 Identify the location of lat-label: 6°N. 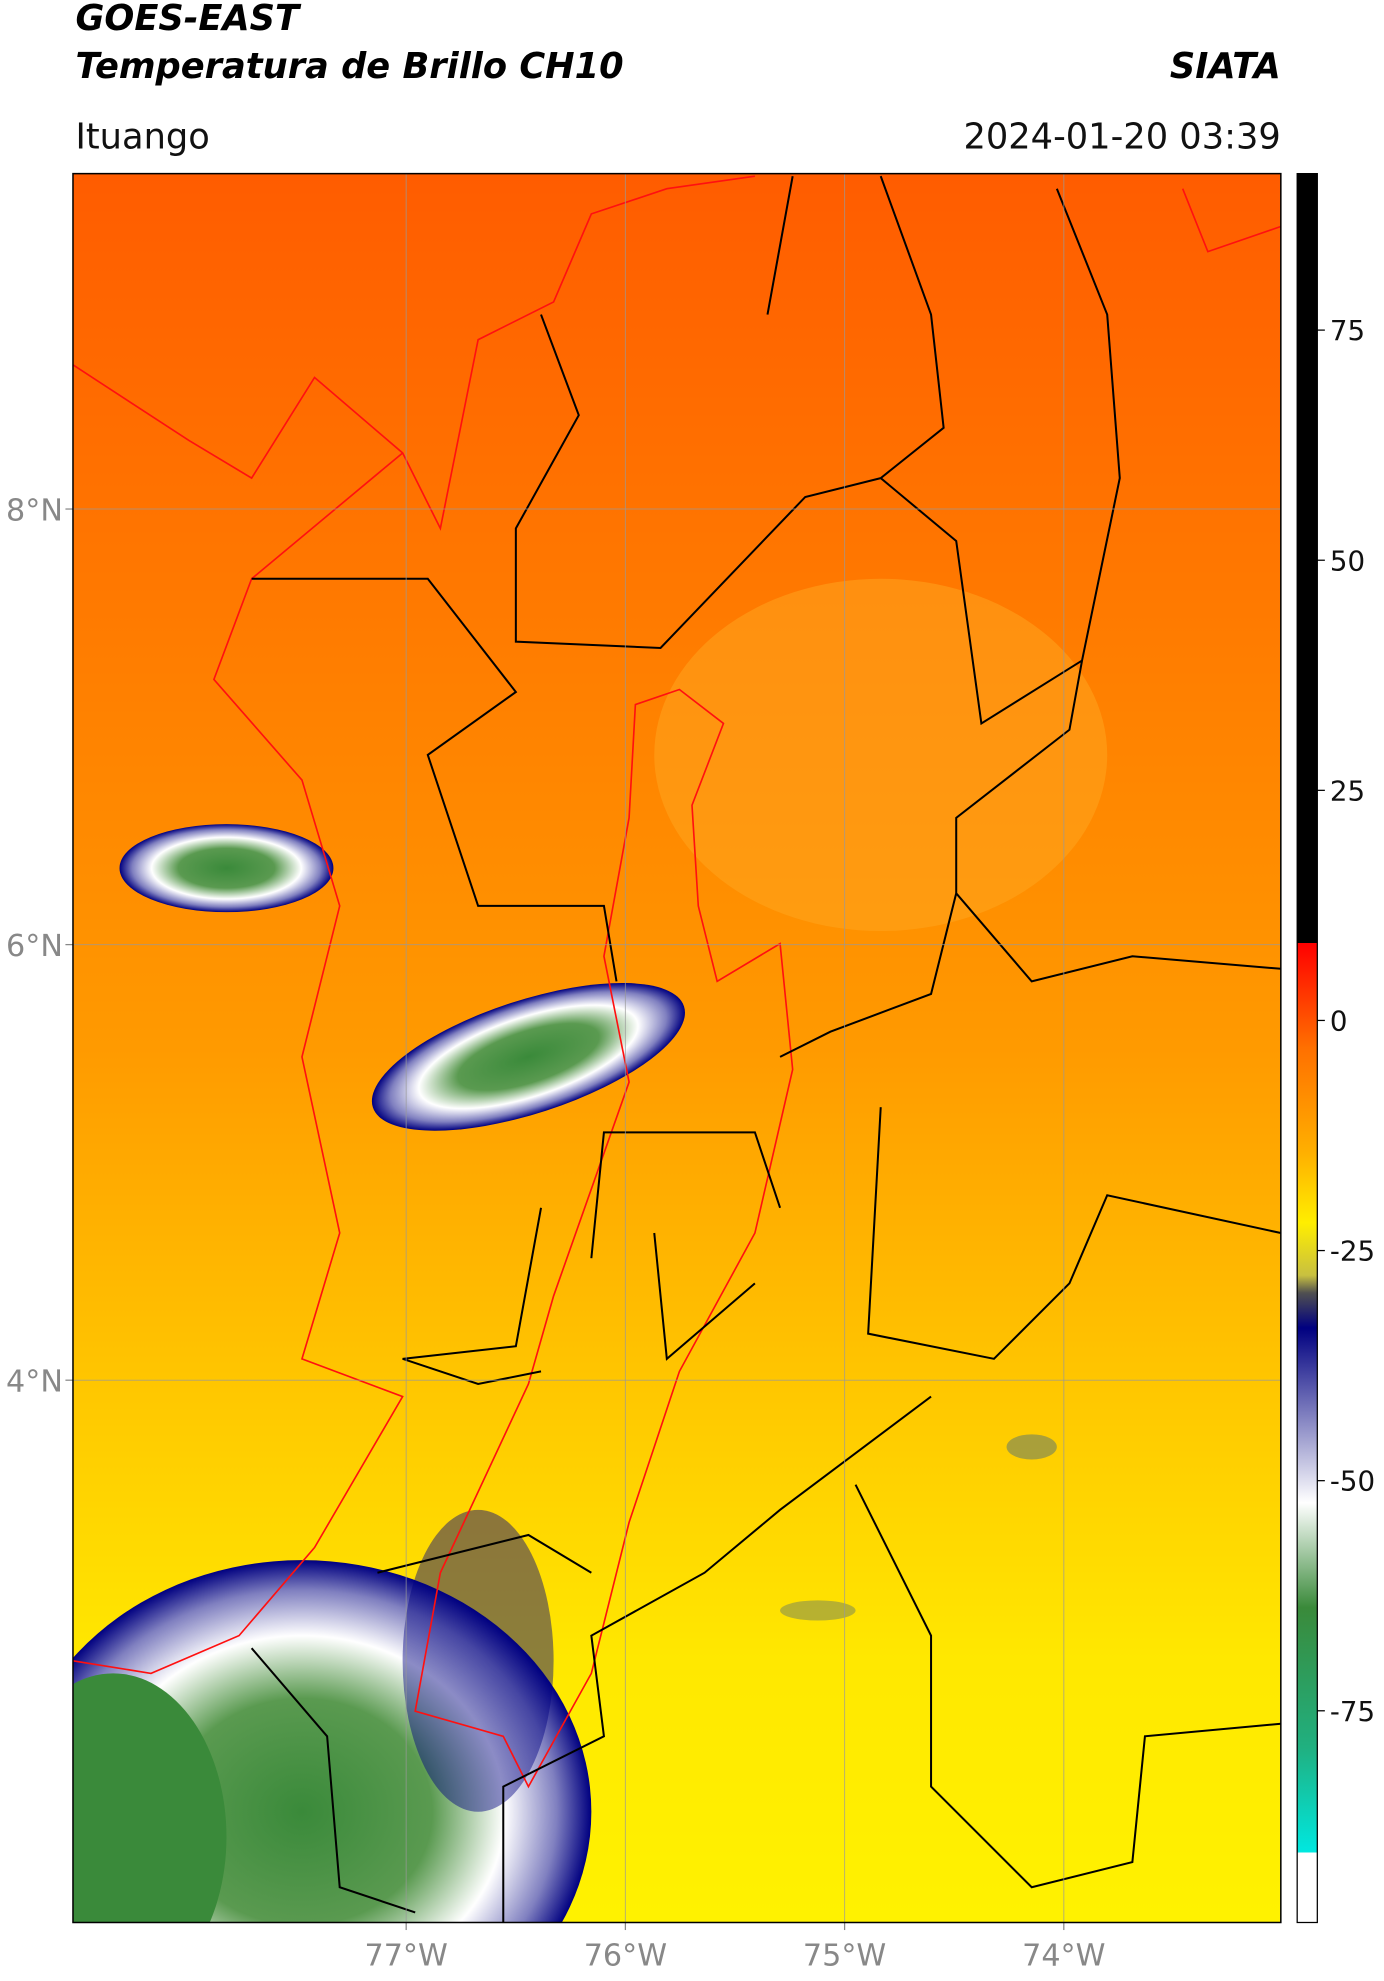
(34, 946).